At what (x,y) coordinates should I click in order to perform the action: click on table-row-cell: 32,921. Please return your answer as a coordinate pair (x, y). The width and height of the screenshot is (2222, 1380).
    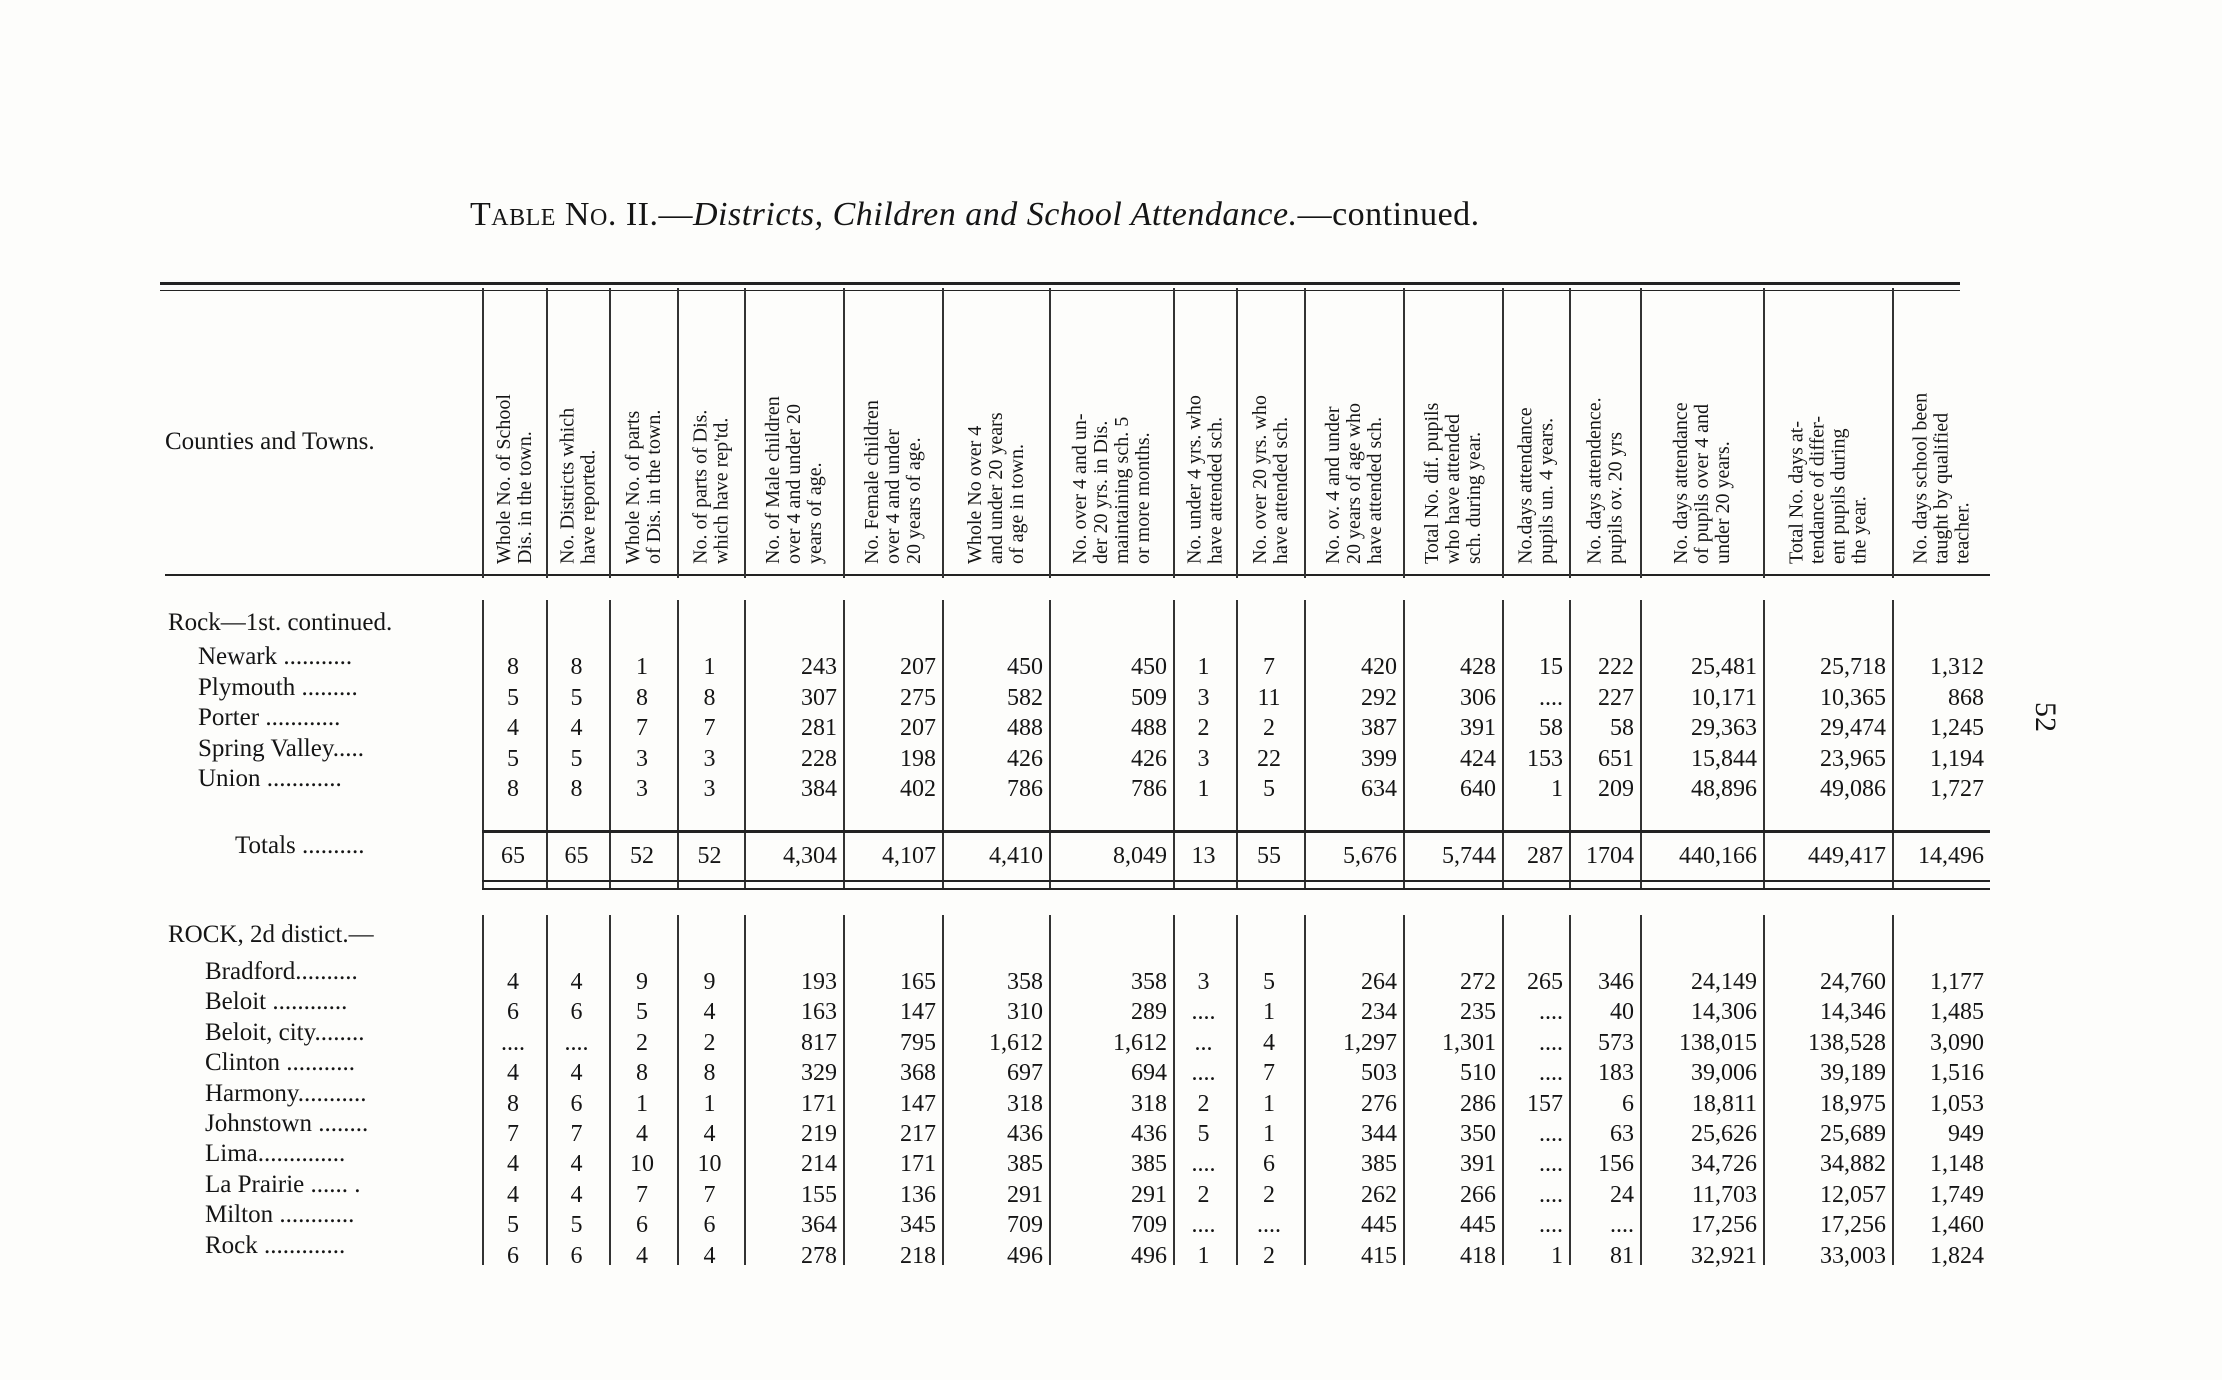
    Looking at the image, I should click on (1724, 1255).